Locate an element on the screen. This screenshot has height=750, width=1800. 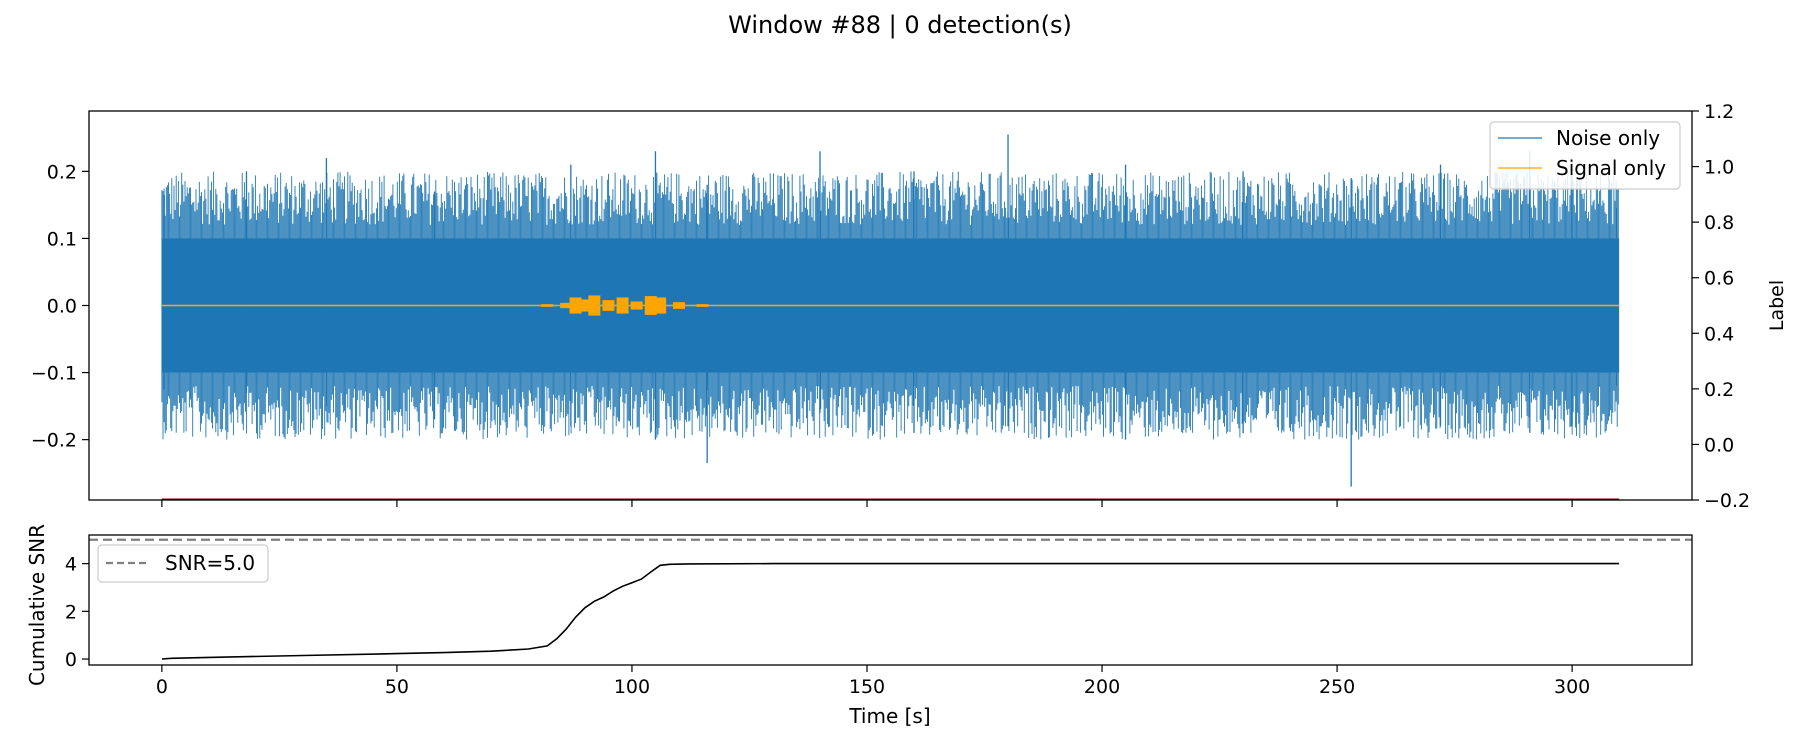
time-x-tick-label: 50 is located at coordinates (397, 687).